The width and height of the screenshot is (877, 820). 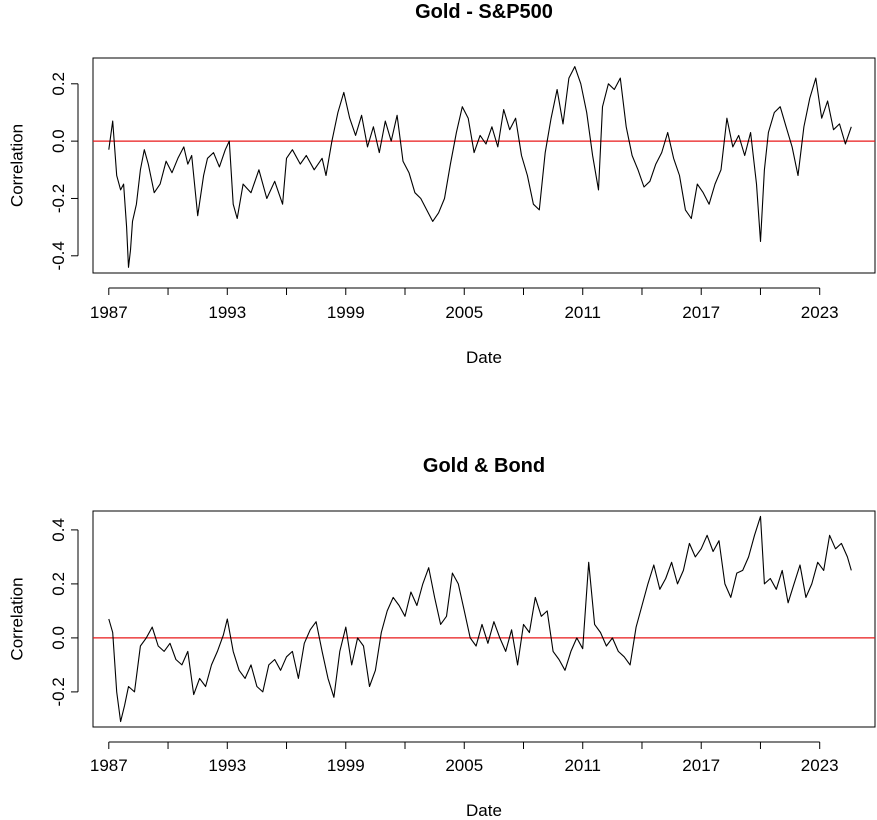 I want to click on chart-title: Gold & Bond, so click(x=484, y=466).